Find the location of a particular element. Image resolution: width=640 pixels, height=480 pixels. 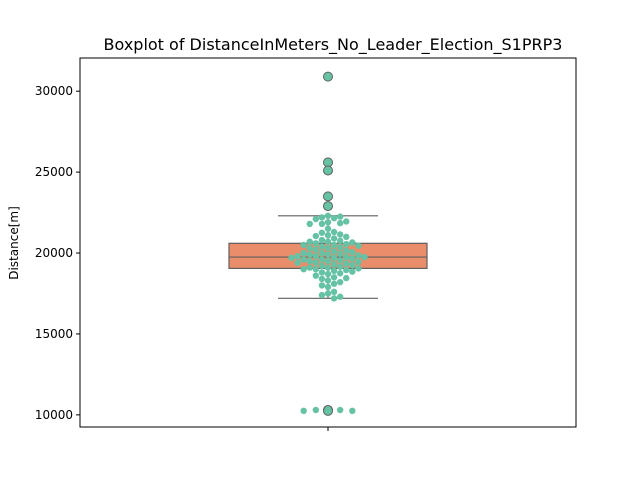

y-tick-label: 10000 is located at coordinates (54, 415).